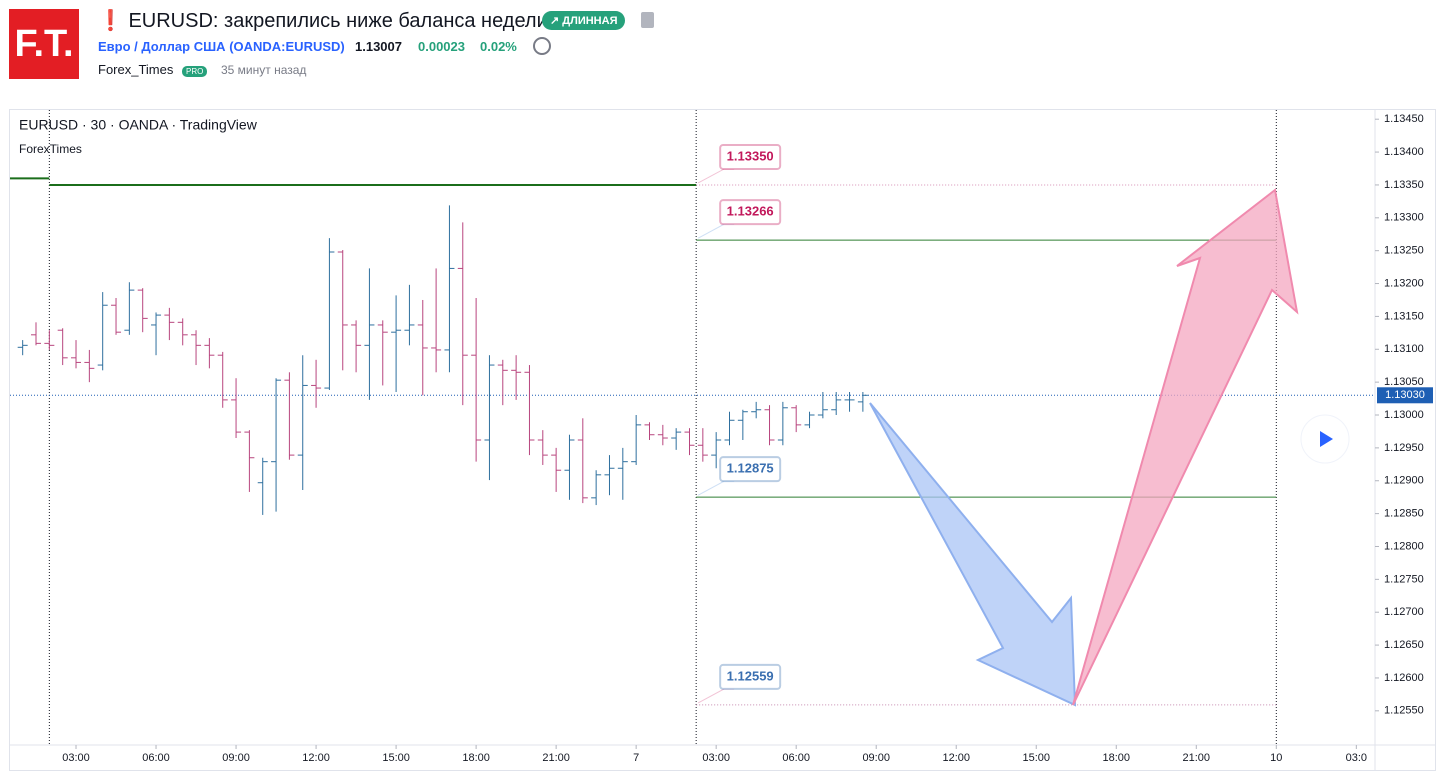 This screenshot has height=776, width=1442. I want to click on y-tick-label: 1.13450, so click(1404, 119).